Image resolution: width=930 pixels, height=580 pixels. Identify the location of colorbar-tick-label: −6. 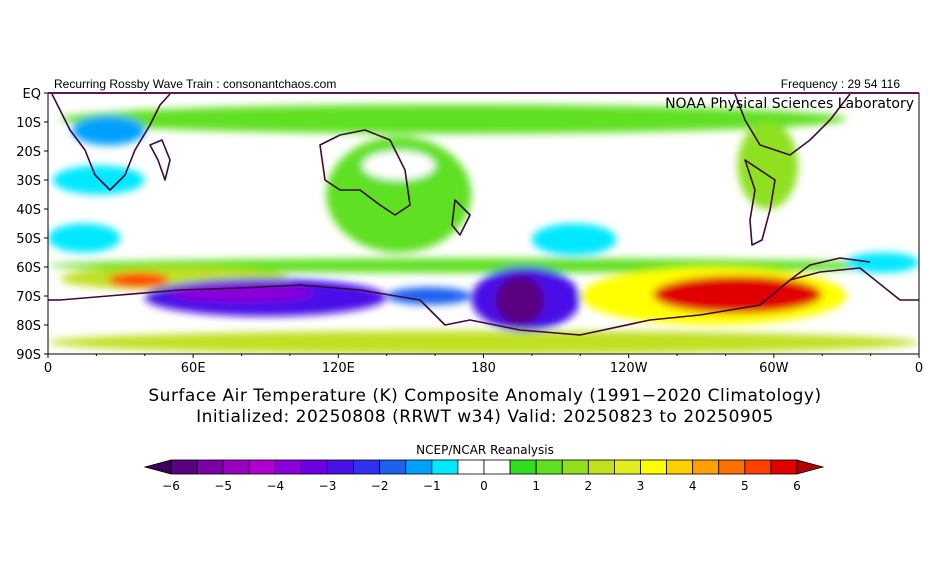
(171, 486).